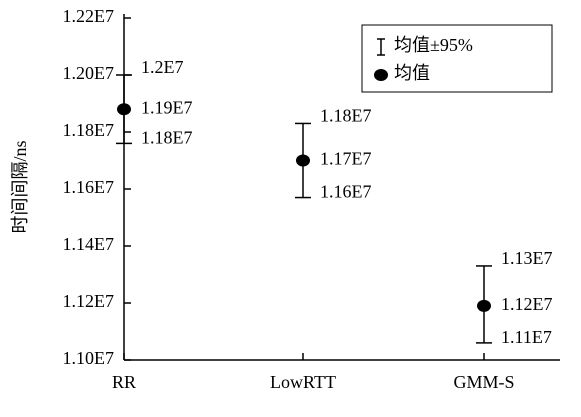 This screenshot has height=417, width=581. Describe the element at coordinates (89, 244) in the screenshot. I see `y-tick-label: 1.14E7` at that location.